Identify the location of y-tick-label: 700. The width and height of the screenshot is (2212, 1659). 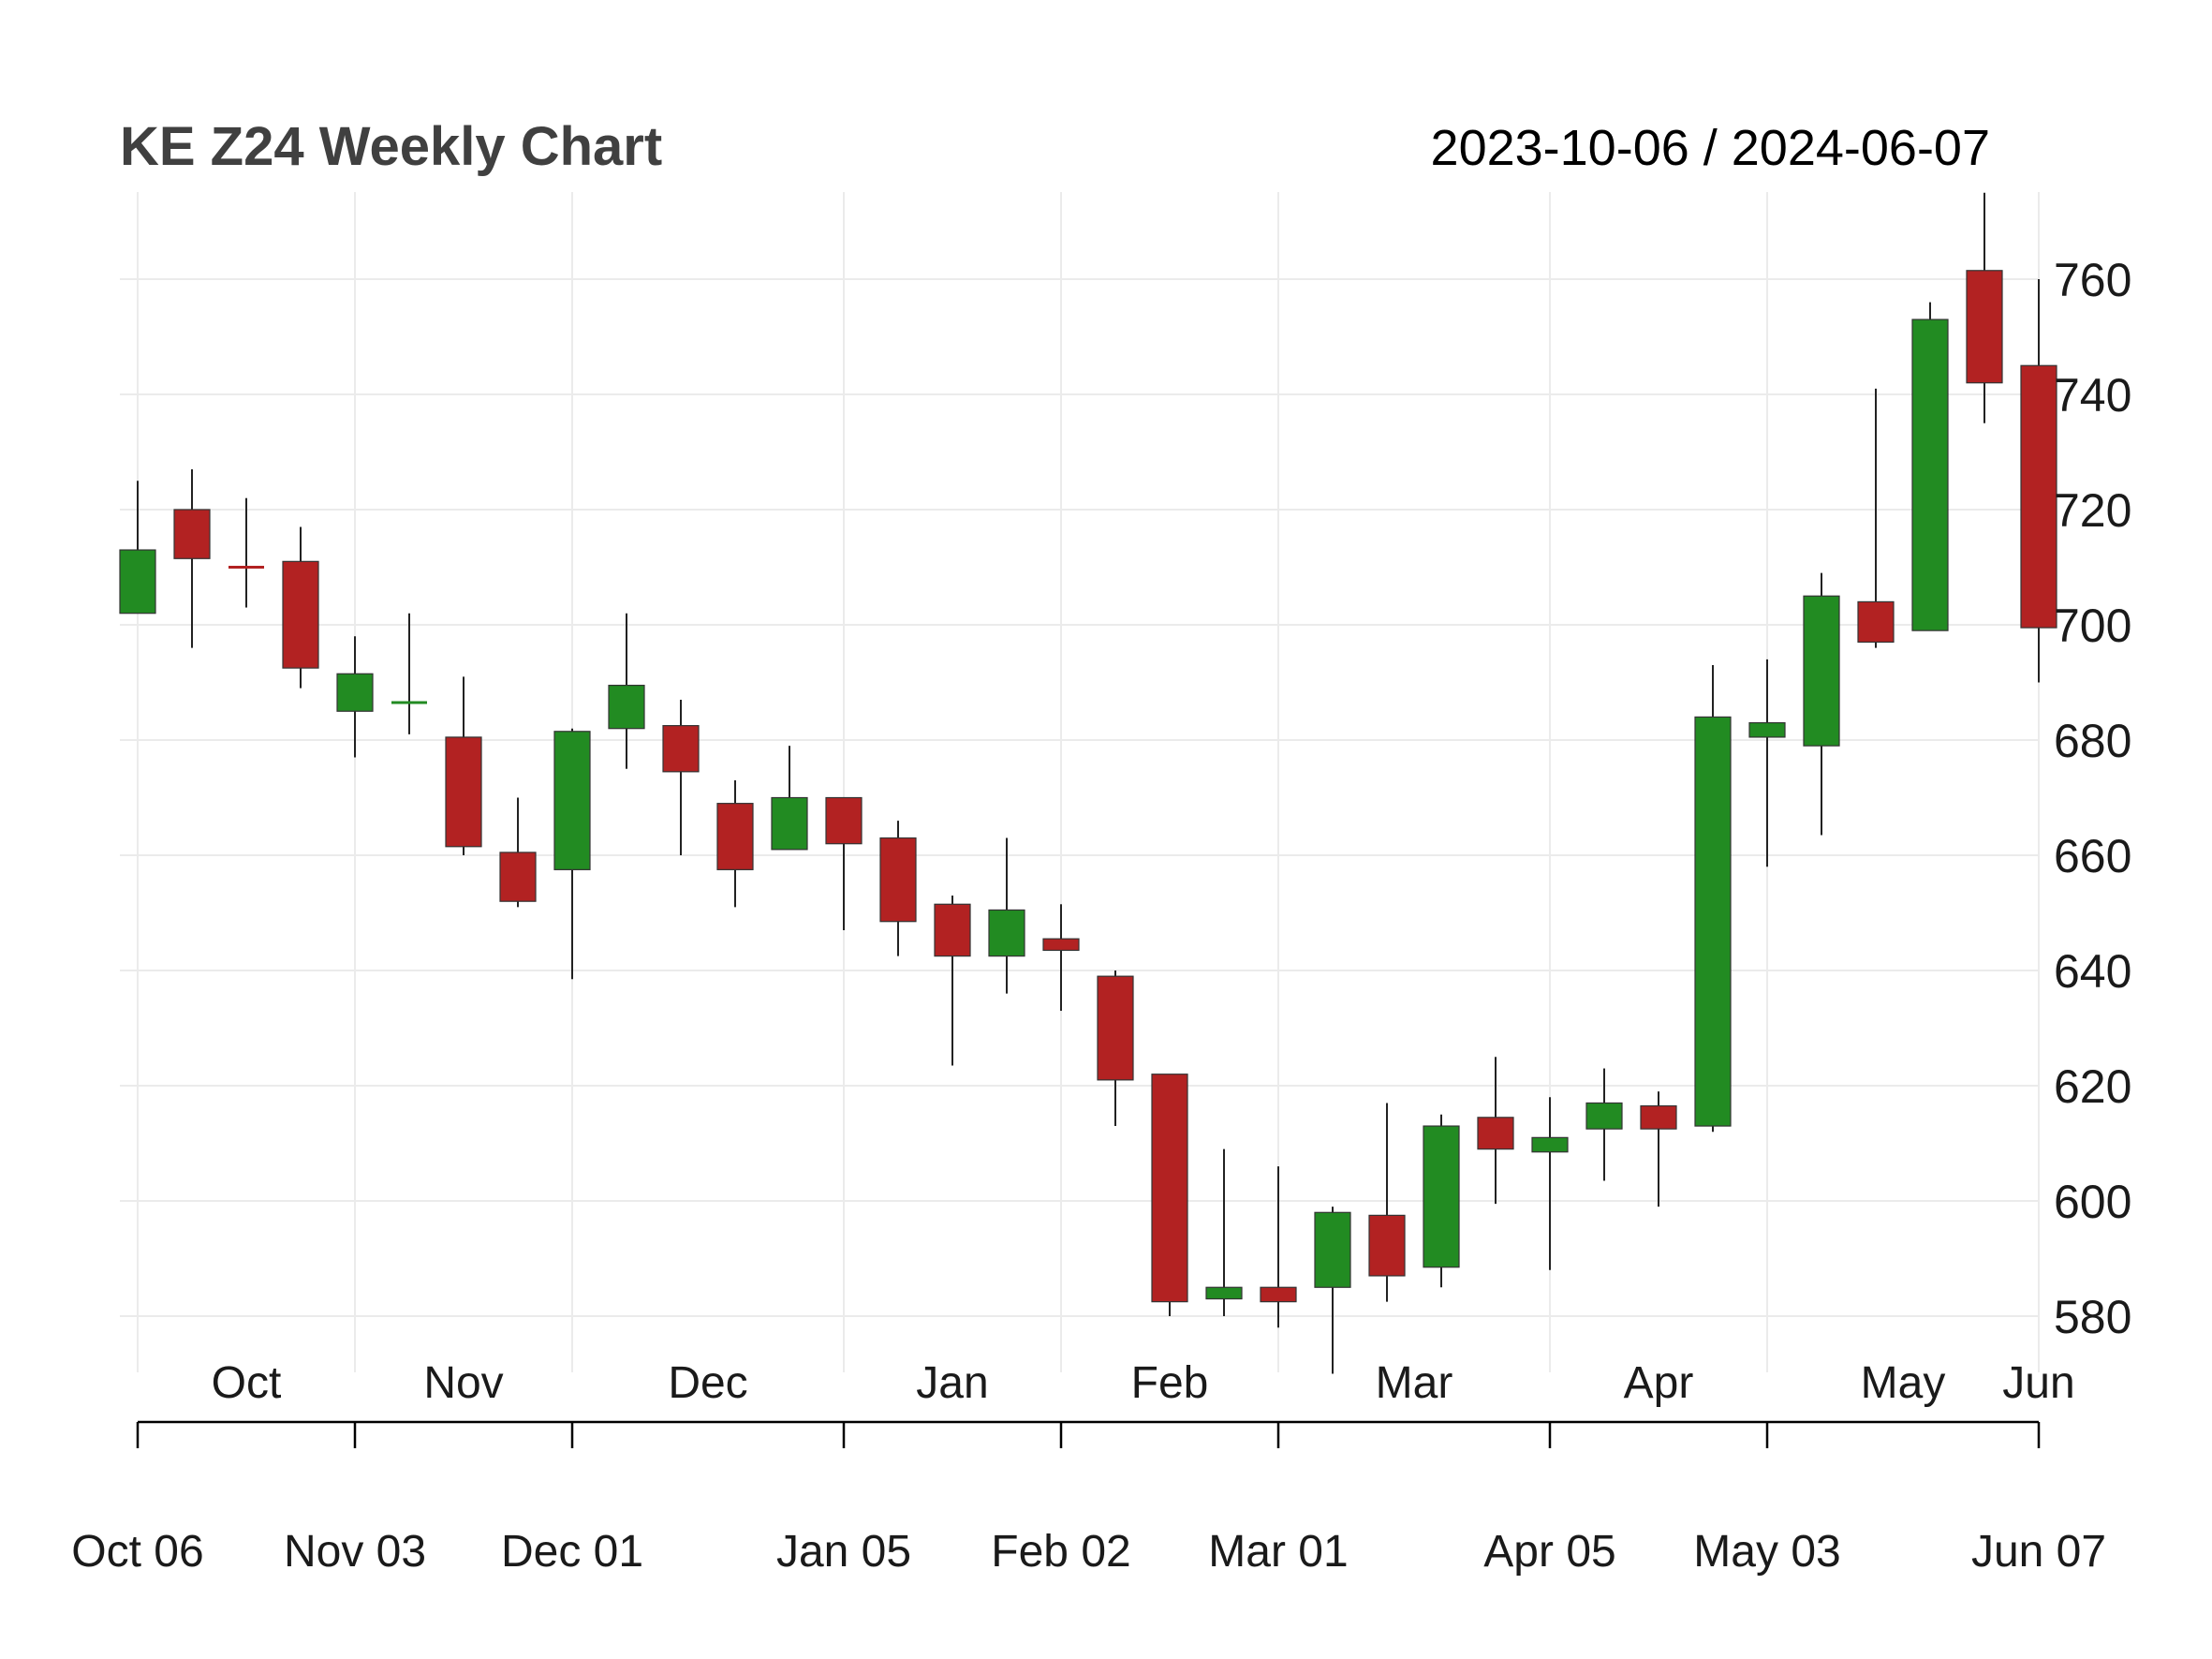
(2092, 626).